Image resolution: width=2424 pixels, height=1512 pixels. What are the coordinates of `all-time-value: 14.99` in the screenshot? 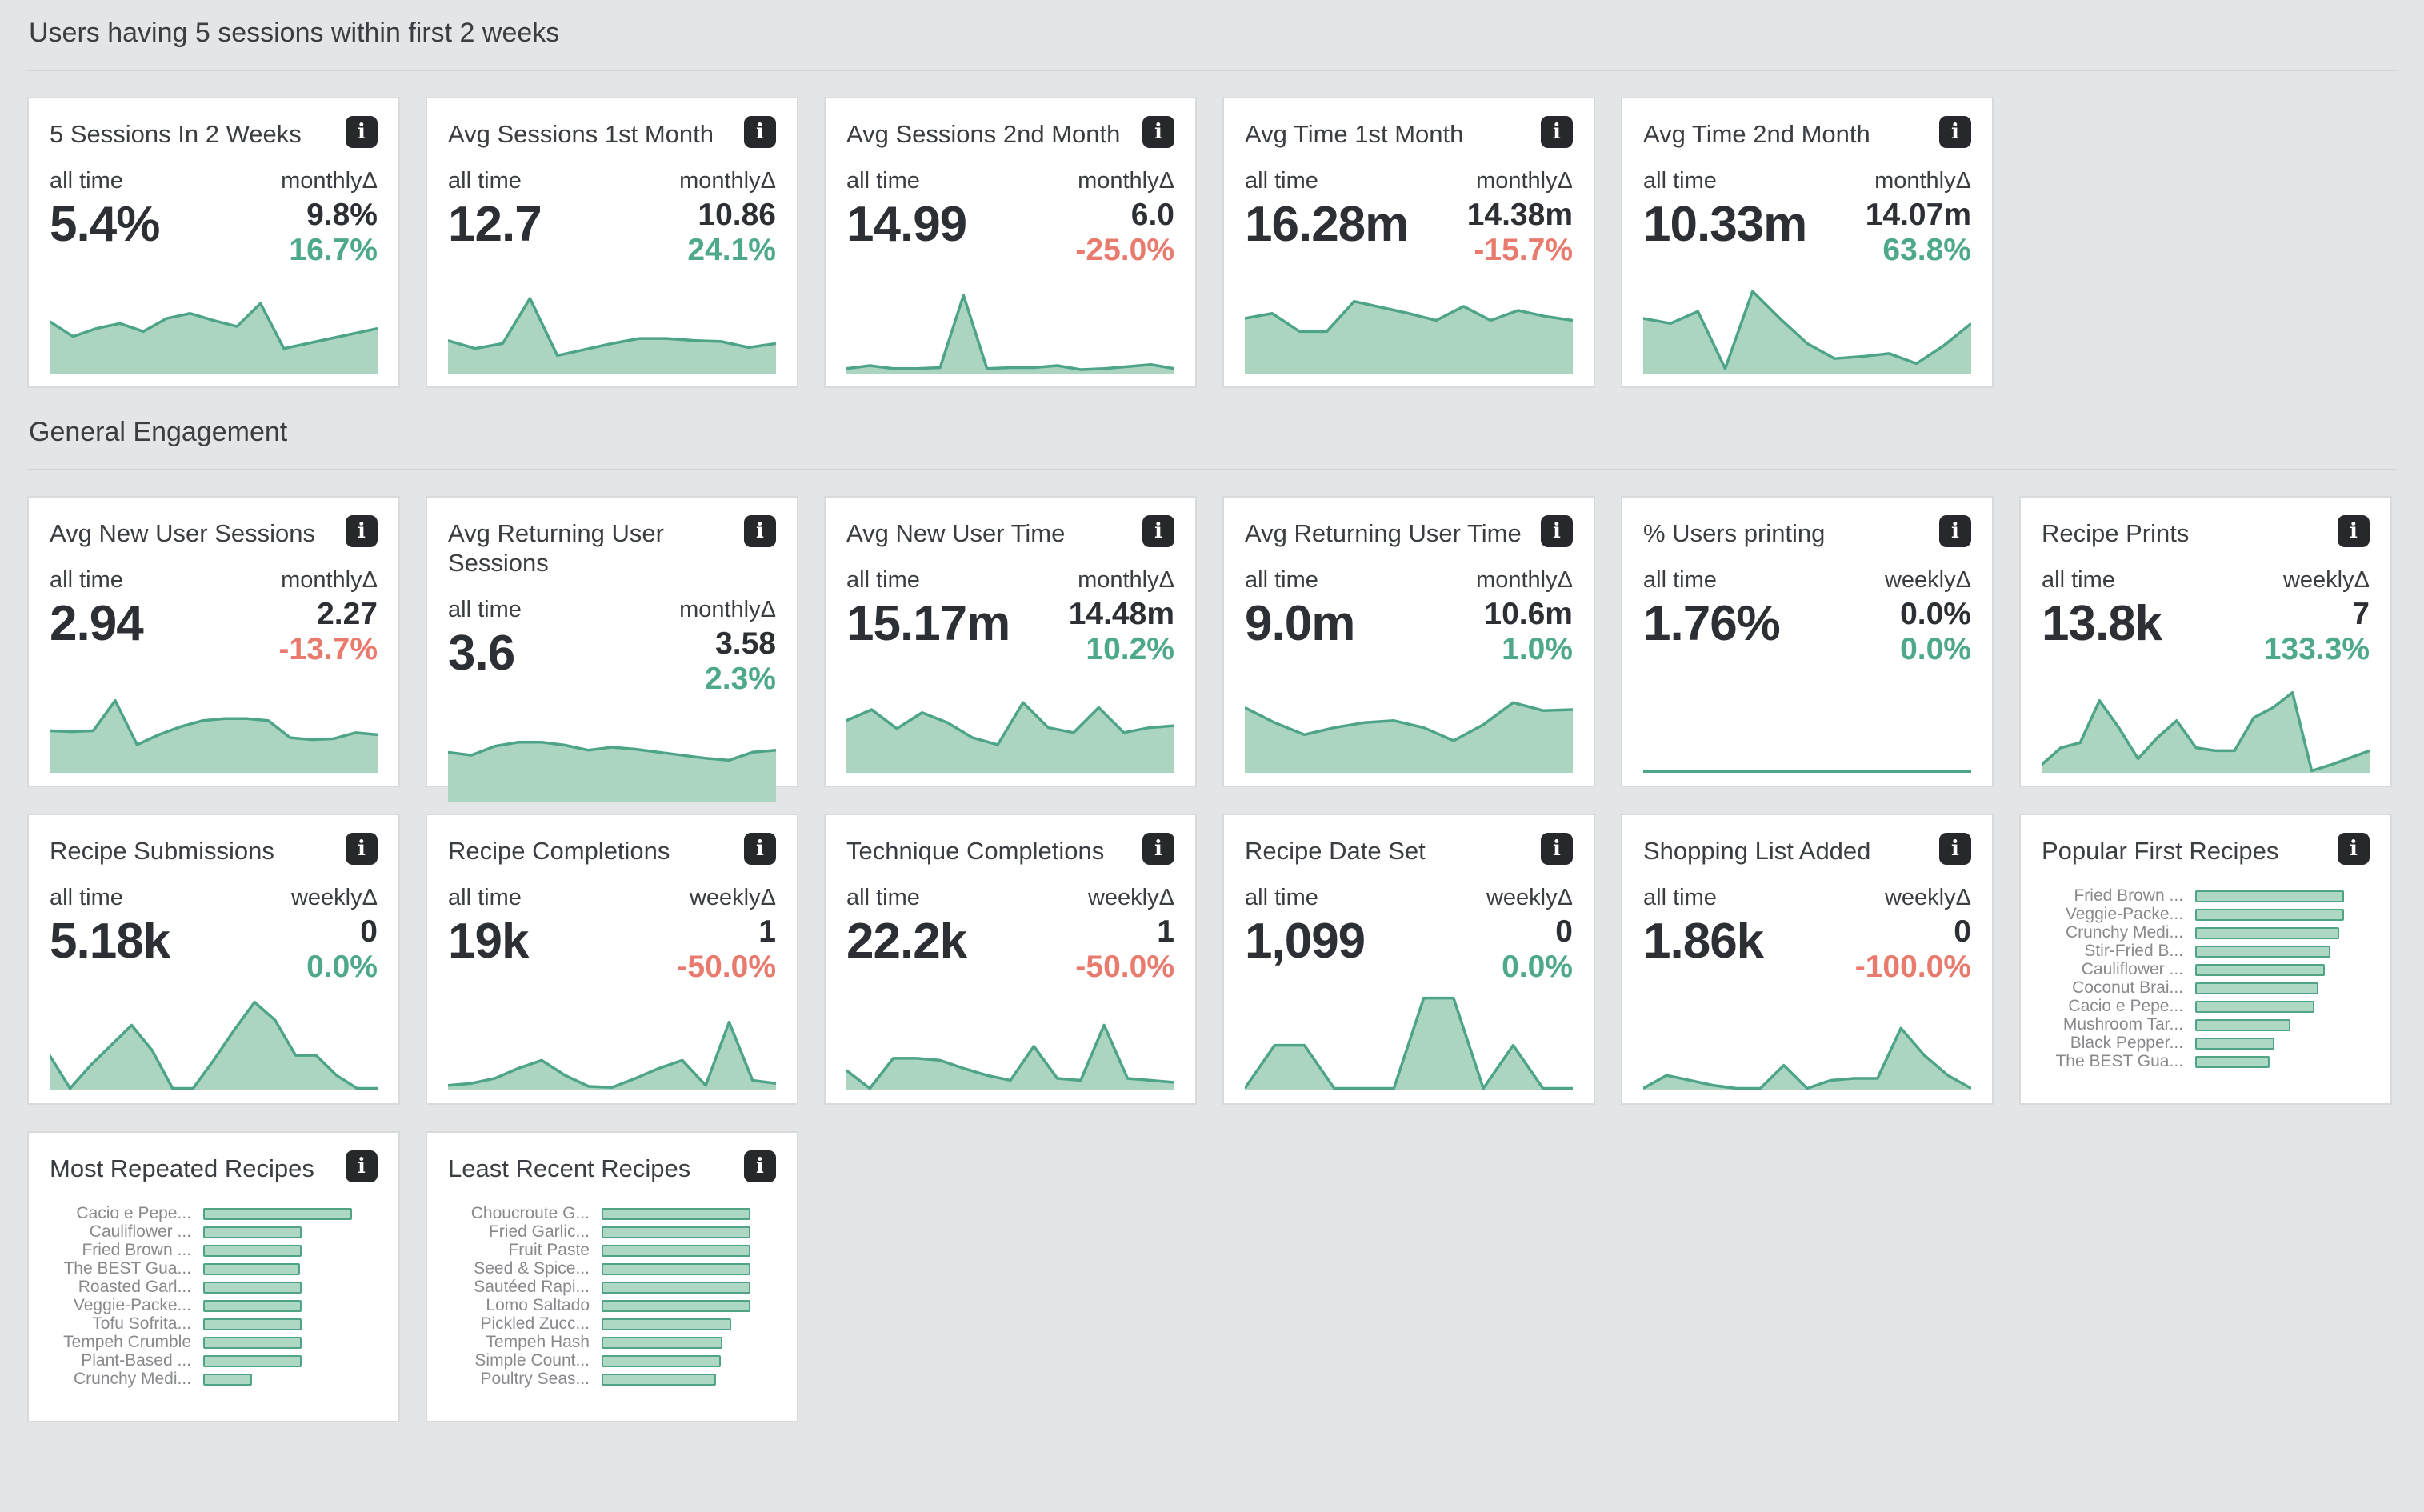 It's located at (906, 225).